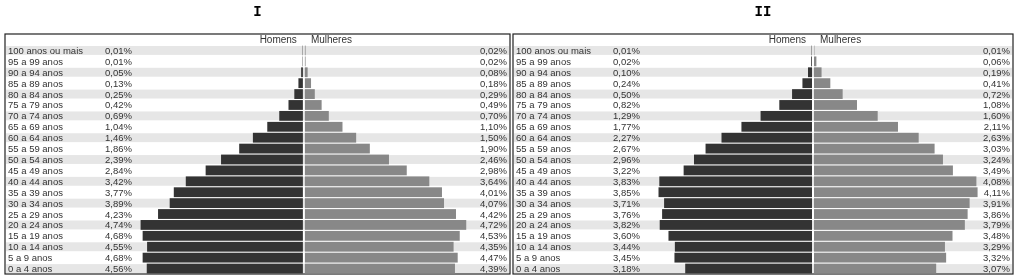  Describe the element at coordinates (119, 127) in the screenshot. I see `data-label: 1,04%` at that location.